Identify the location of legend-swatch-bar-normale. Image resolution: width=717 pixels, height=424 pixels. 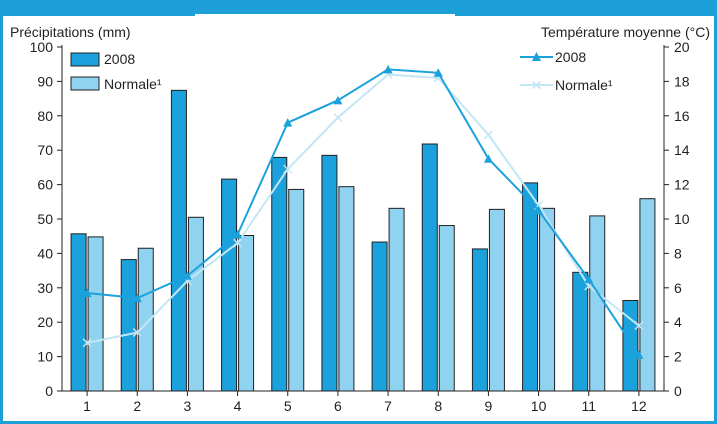
(85, 83).